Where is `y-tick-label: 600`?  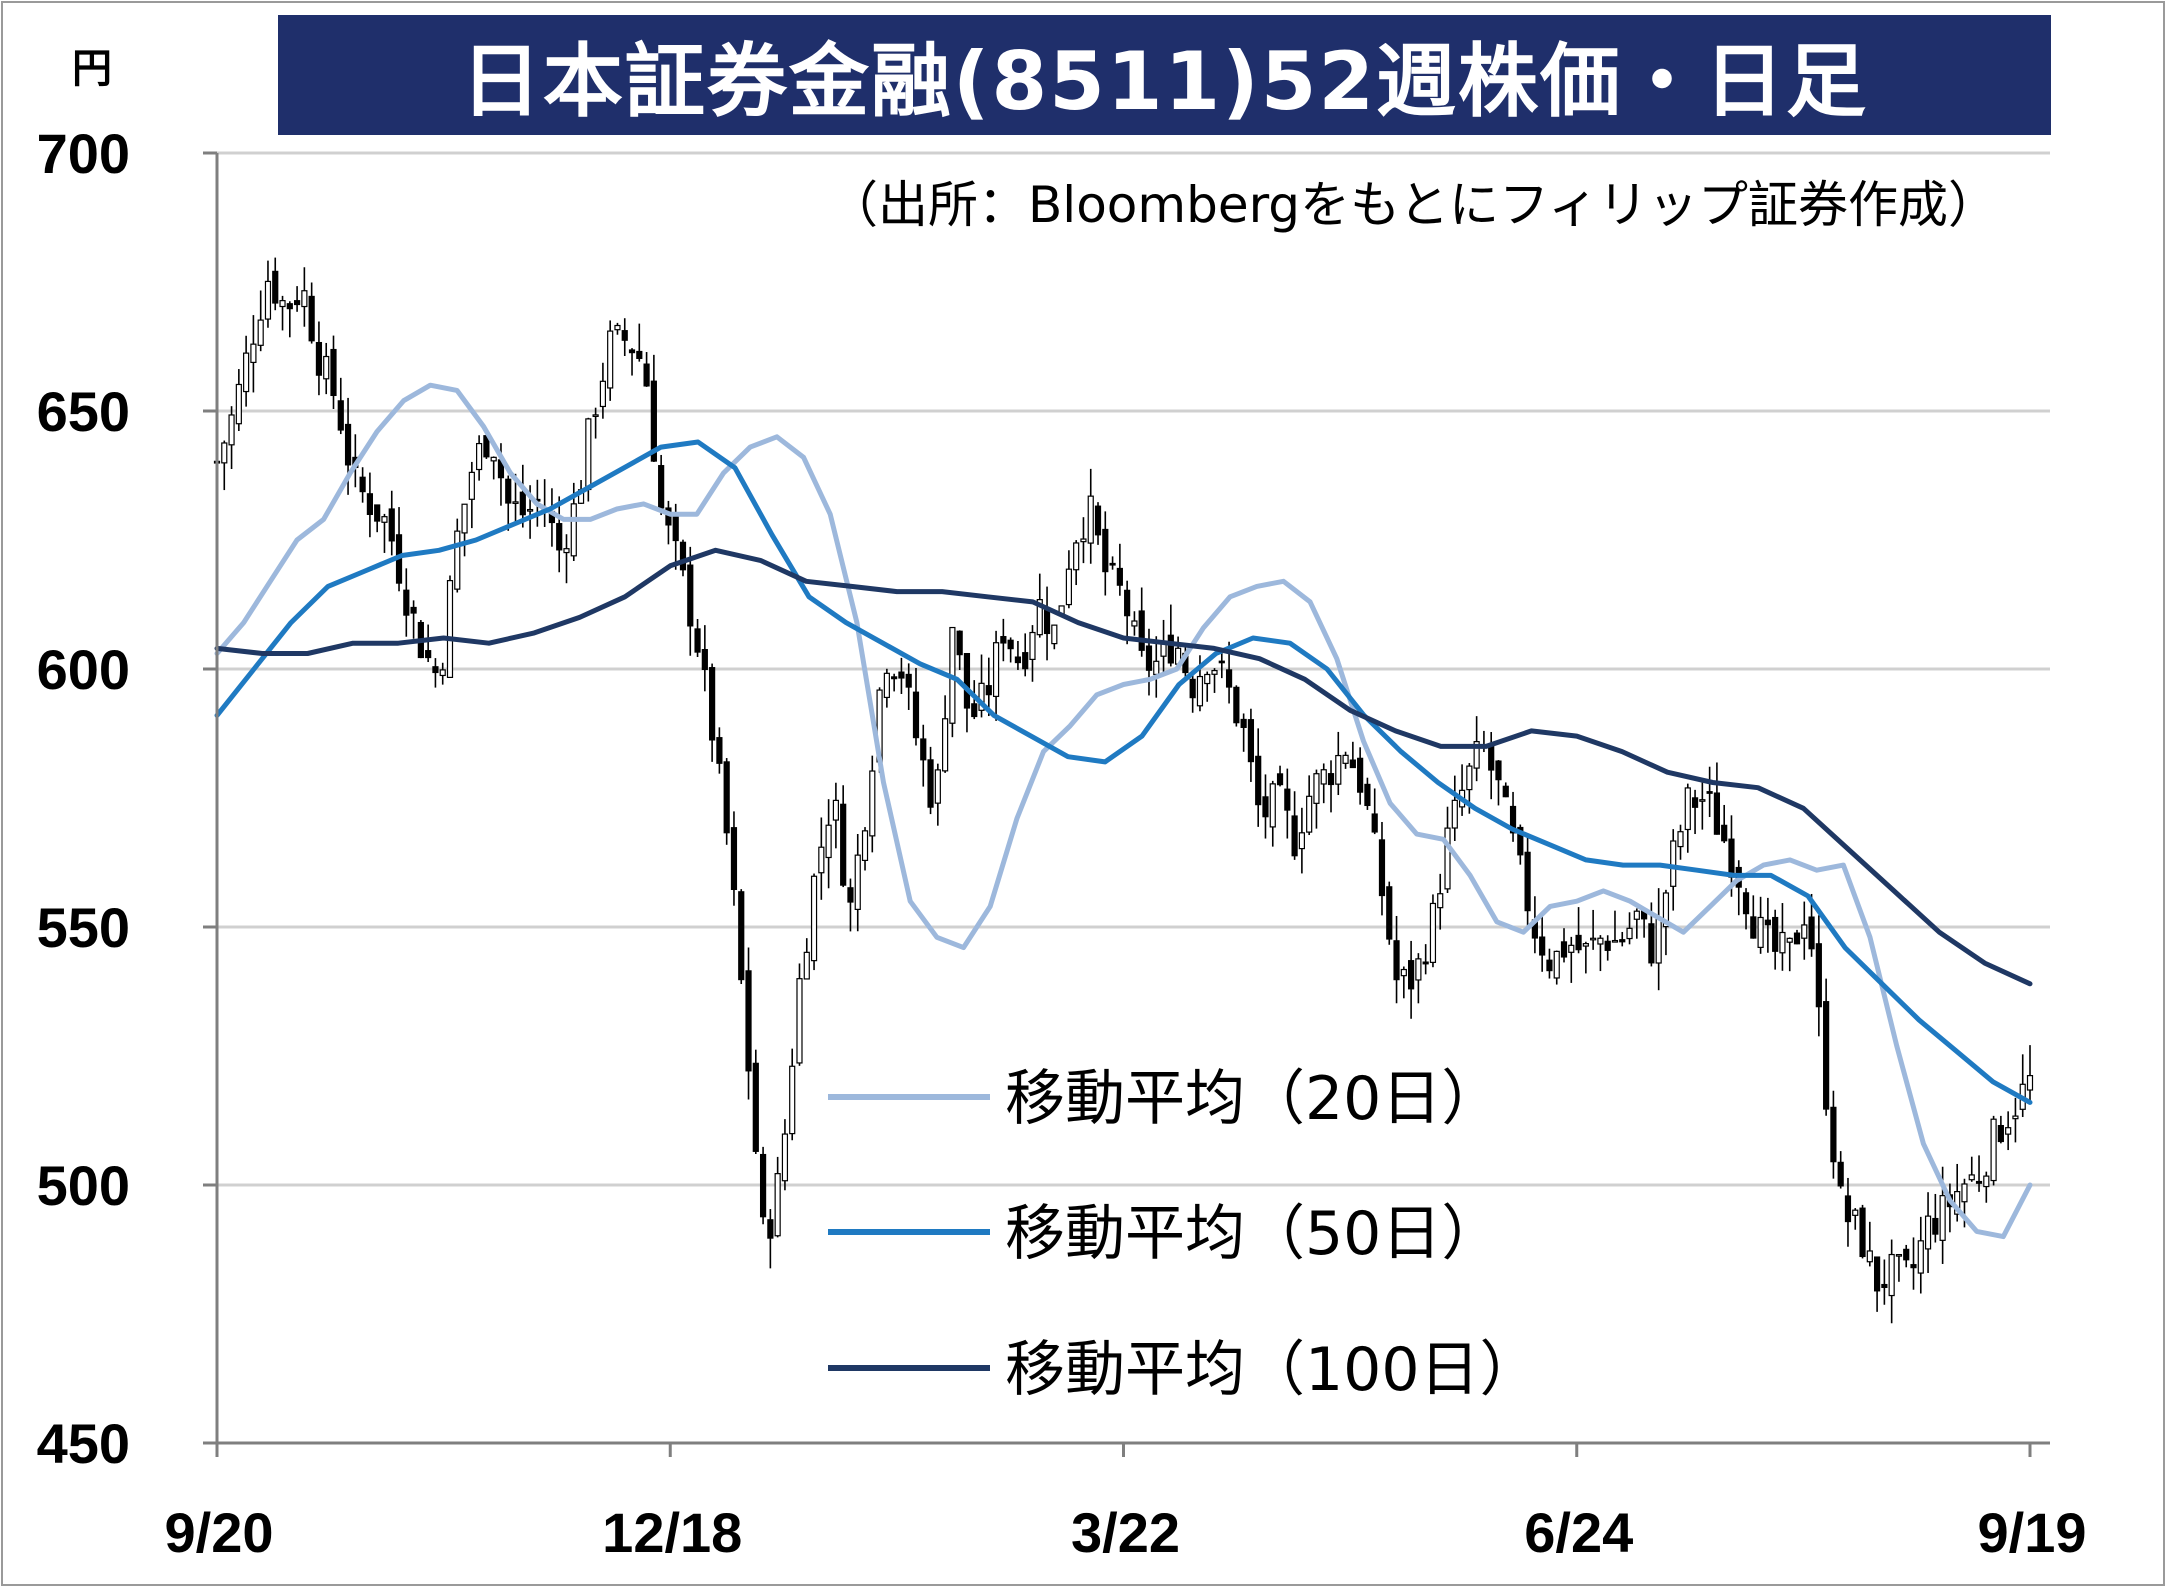 y-tick-label: 600 is located at coordinates (83, 669).